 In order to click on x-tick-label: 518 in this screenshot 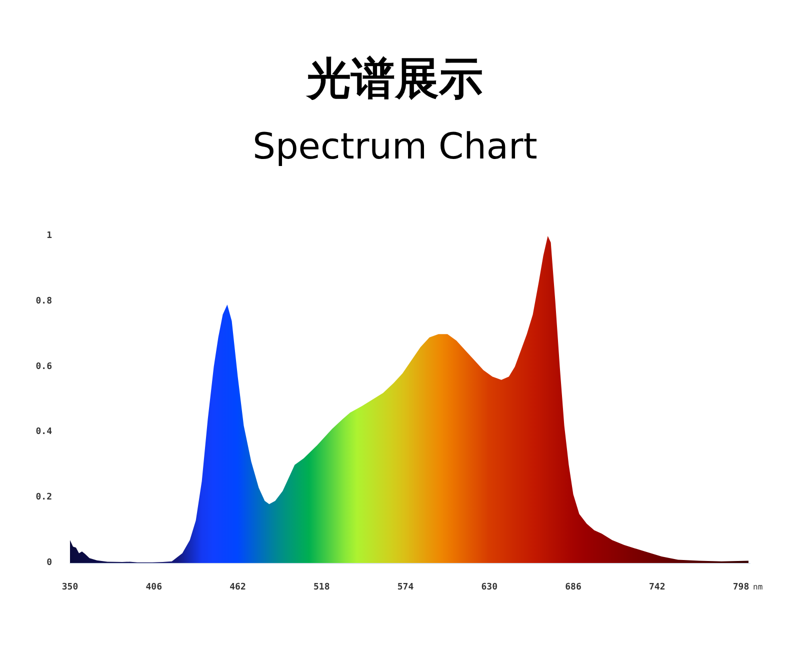, I will do `click(321, 587)`.